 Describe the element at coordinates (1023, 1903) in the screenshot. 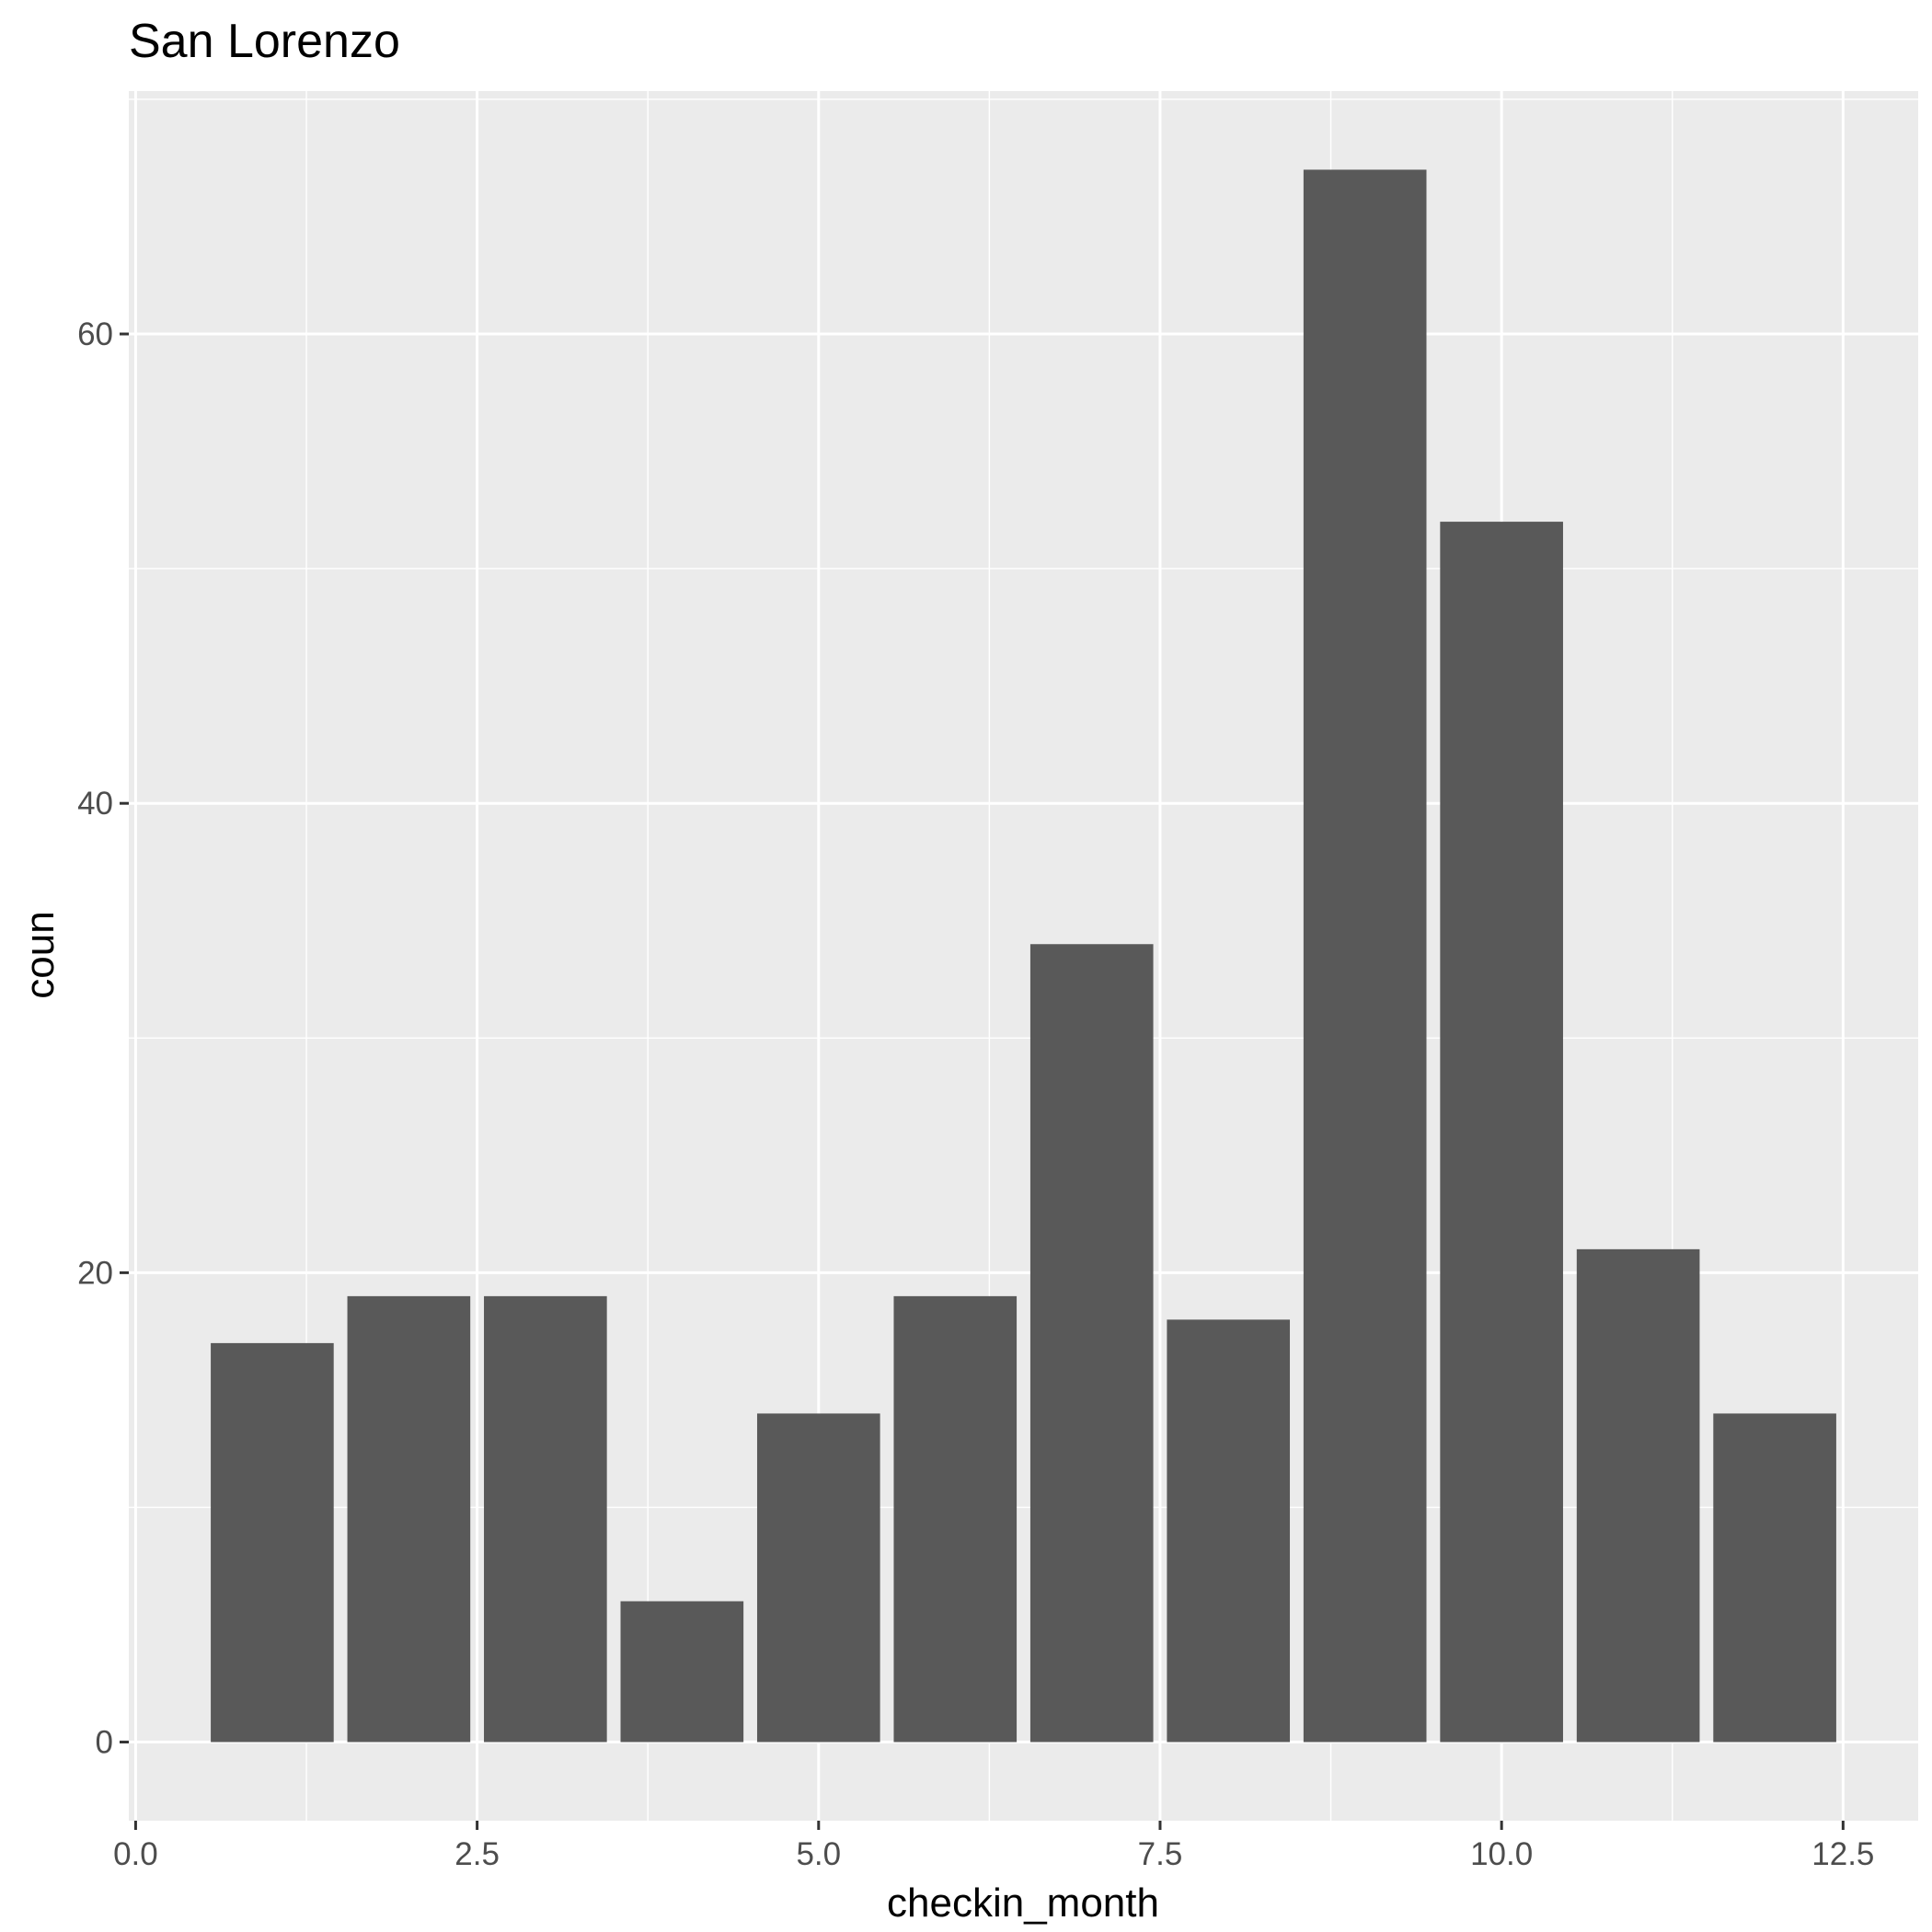

I see `x-axis-title: checkin_month` at that location.